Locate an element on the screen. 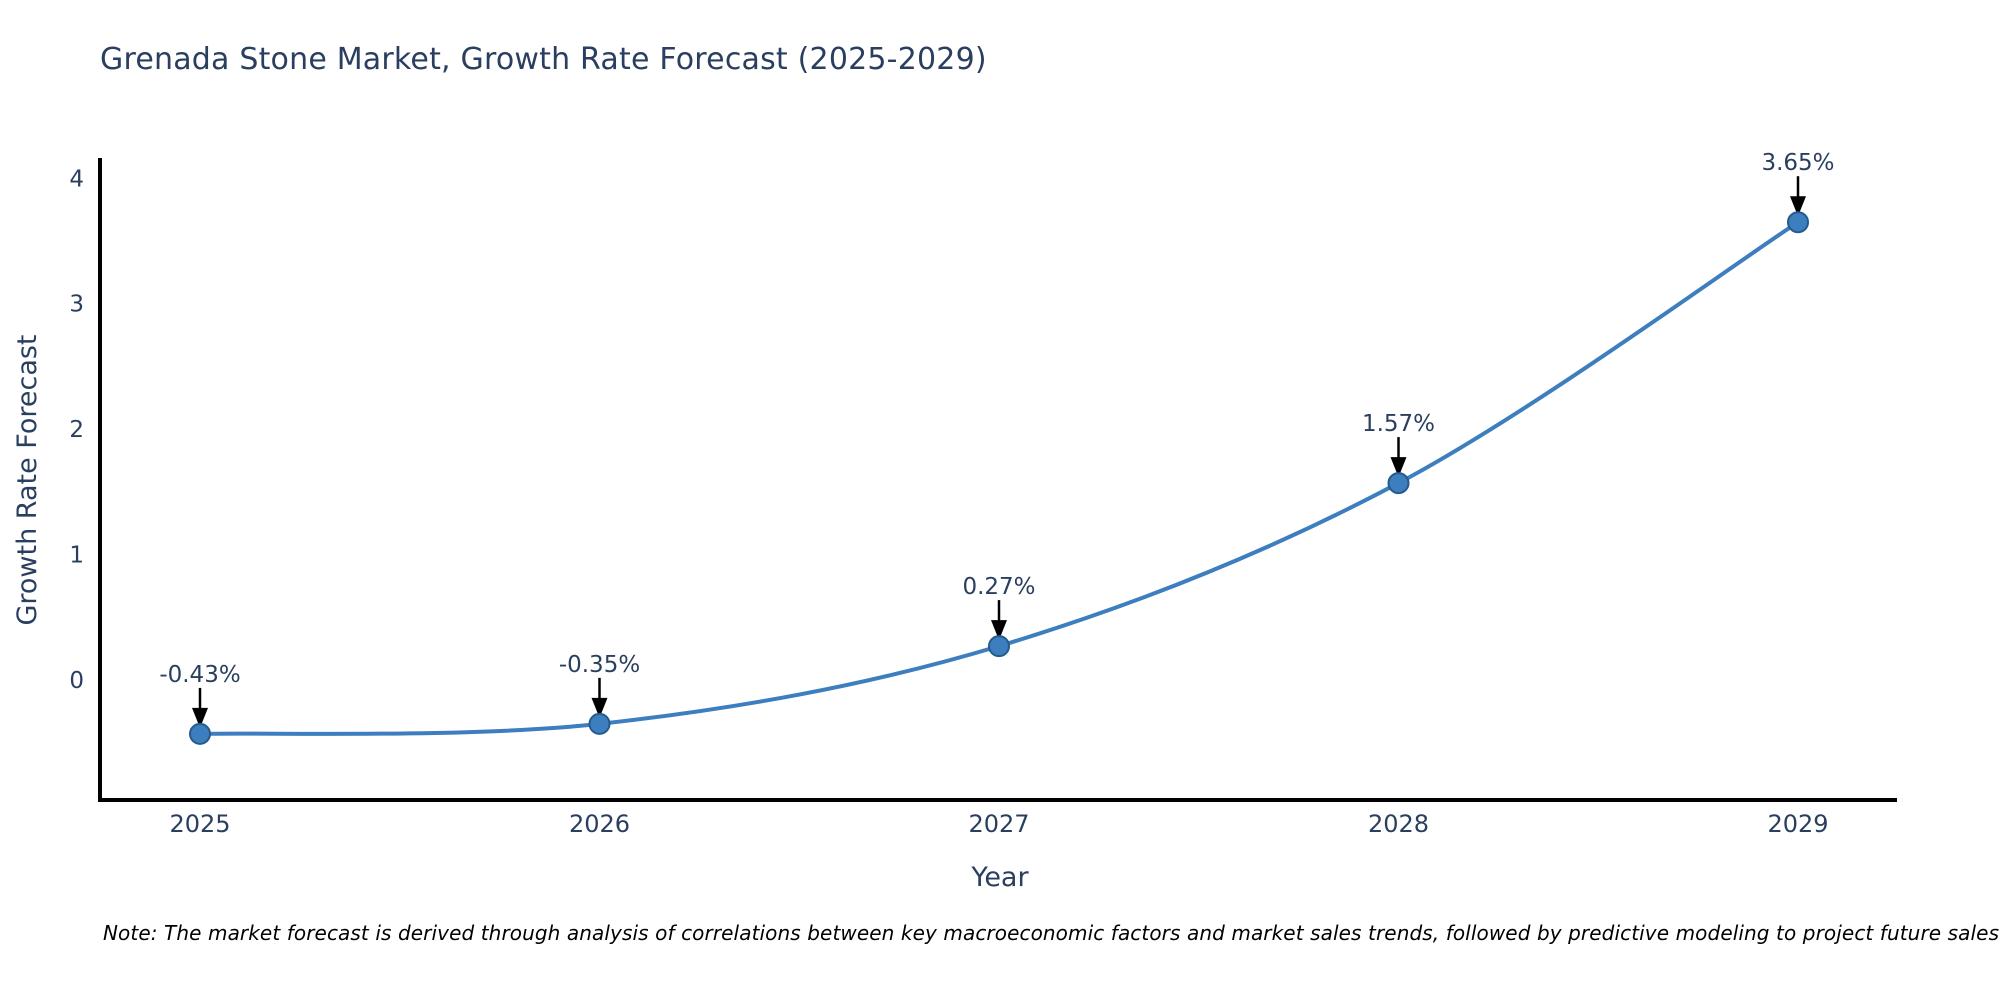 The width and height of the screenshot is (2000, 1000). y-axis-title: Growth Rate Forecast is located at coordinates (27, 479).